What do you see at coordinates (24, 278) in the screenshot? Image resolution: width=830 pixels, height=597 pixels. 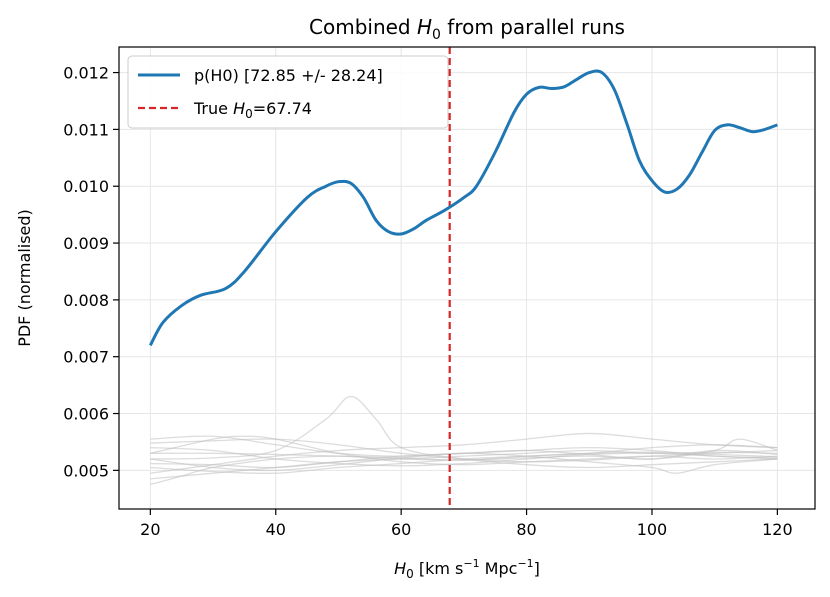 I see `y-axis-label: PDF (normalised)` at bounding box center [24, 278].